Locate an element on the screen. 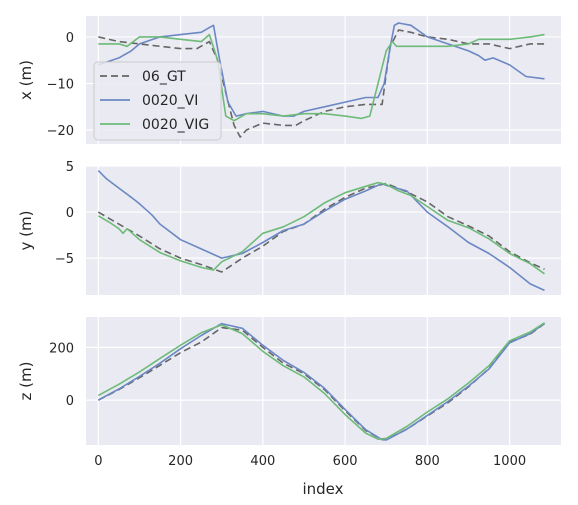 This screenshot has height=505, width=578. legend-box is located at coordinates (157, 101).